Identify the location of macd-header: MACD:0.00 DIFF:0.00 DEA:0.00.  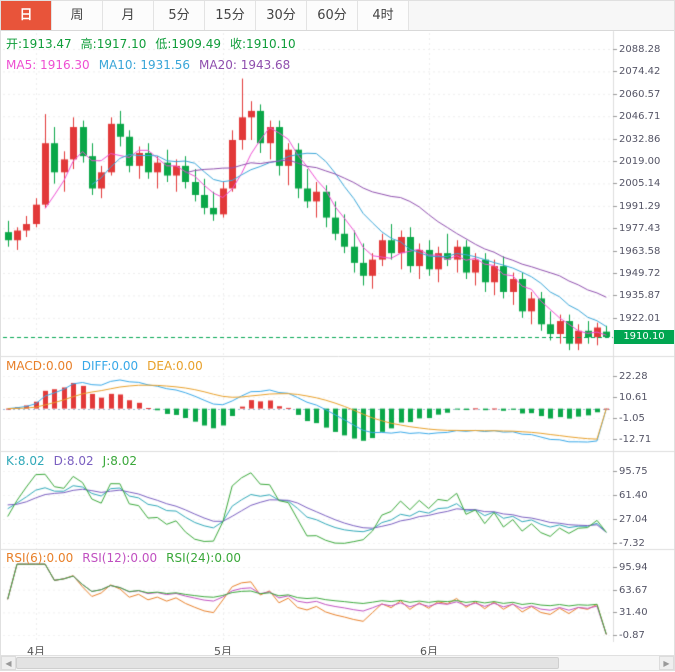
(109, 366).